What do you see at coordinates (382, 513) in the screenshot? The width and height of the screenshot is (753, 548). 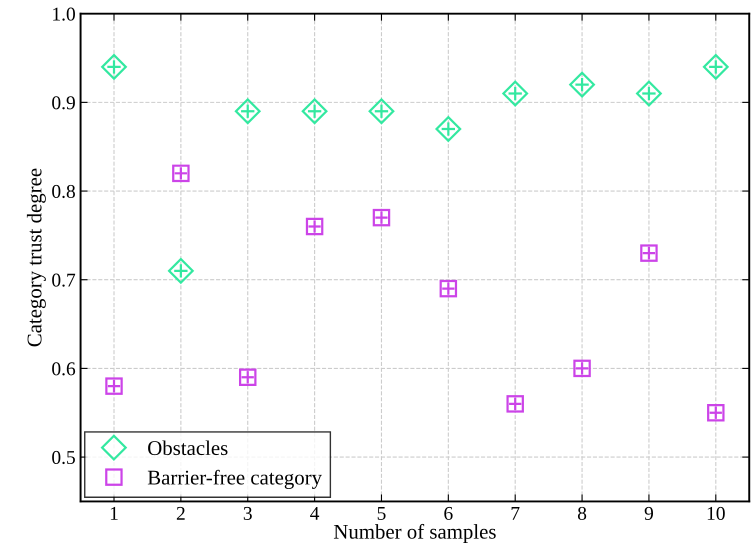 I see `x-tick-label: 5` at bounding box center [382, 513].